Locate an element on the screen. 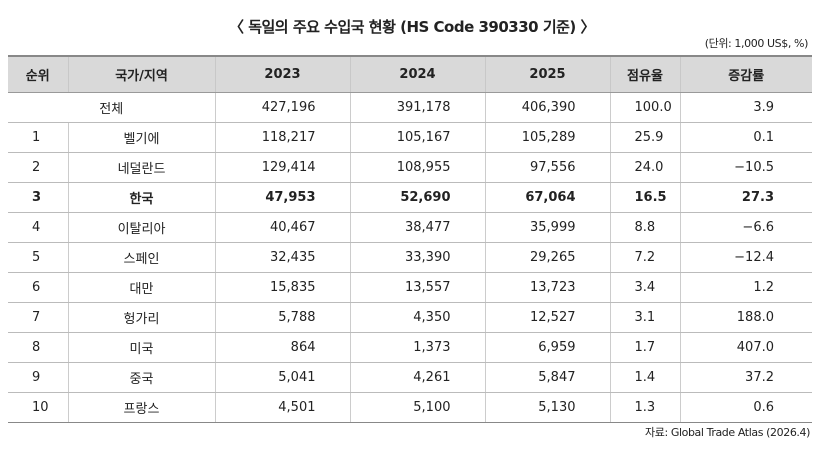  cell: 40,467 is located at coordinates (282, 227).